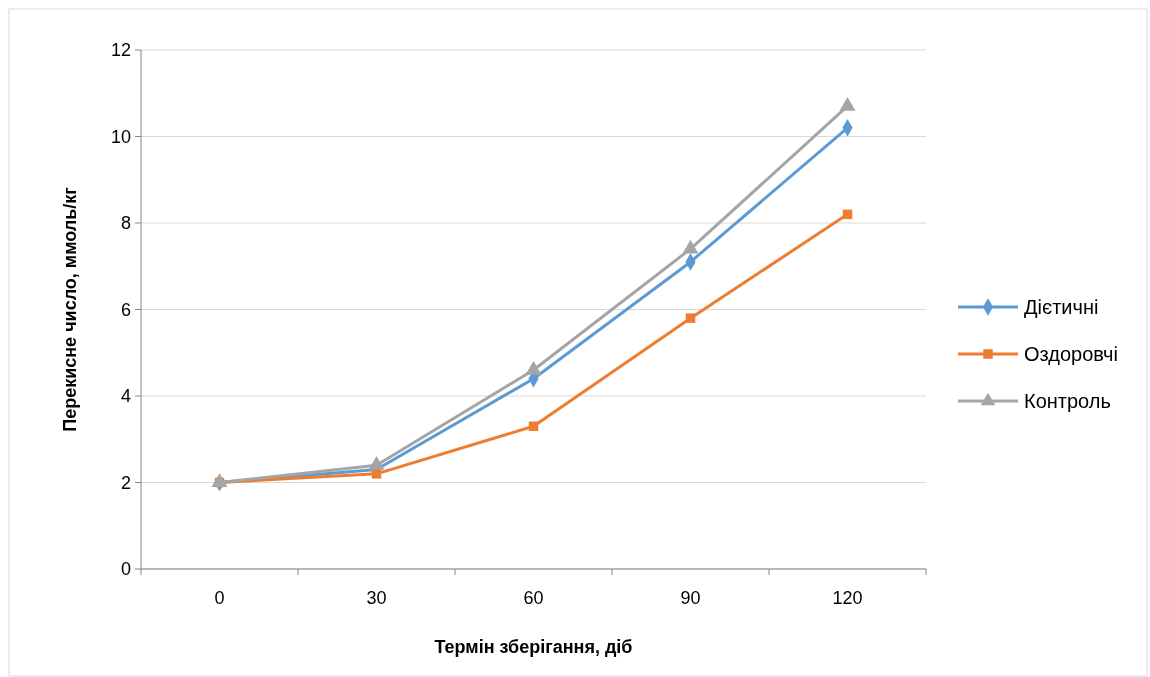 Image resolution: width=1150 pixels, height=677 pixels. I want to click on y-tick-label: 0, so click(125, 569).